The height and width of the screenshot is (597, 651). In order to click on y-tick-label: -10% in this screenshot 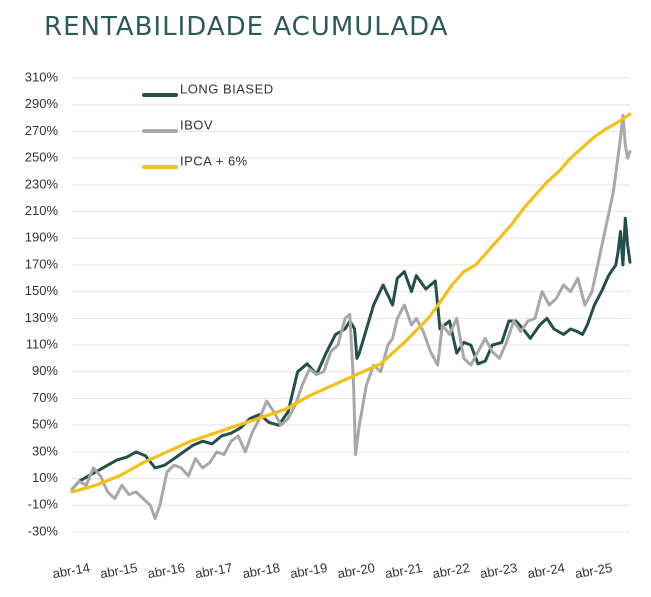, I will do `click(43, 504)`.